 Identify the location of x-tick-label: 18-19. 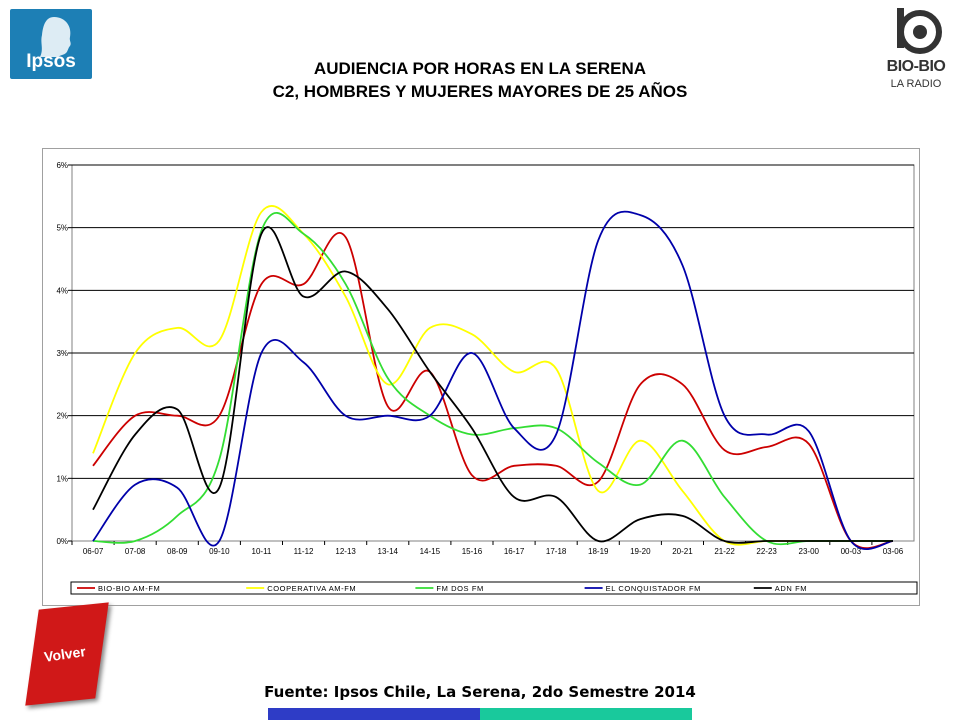
(598, 551).